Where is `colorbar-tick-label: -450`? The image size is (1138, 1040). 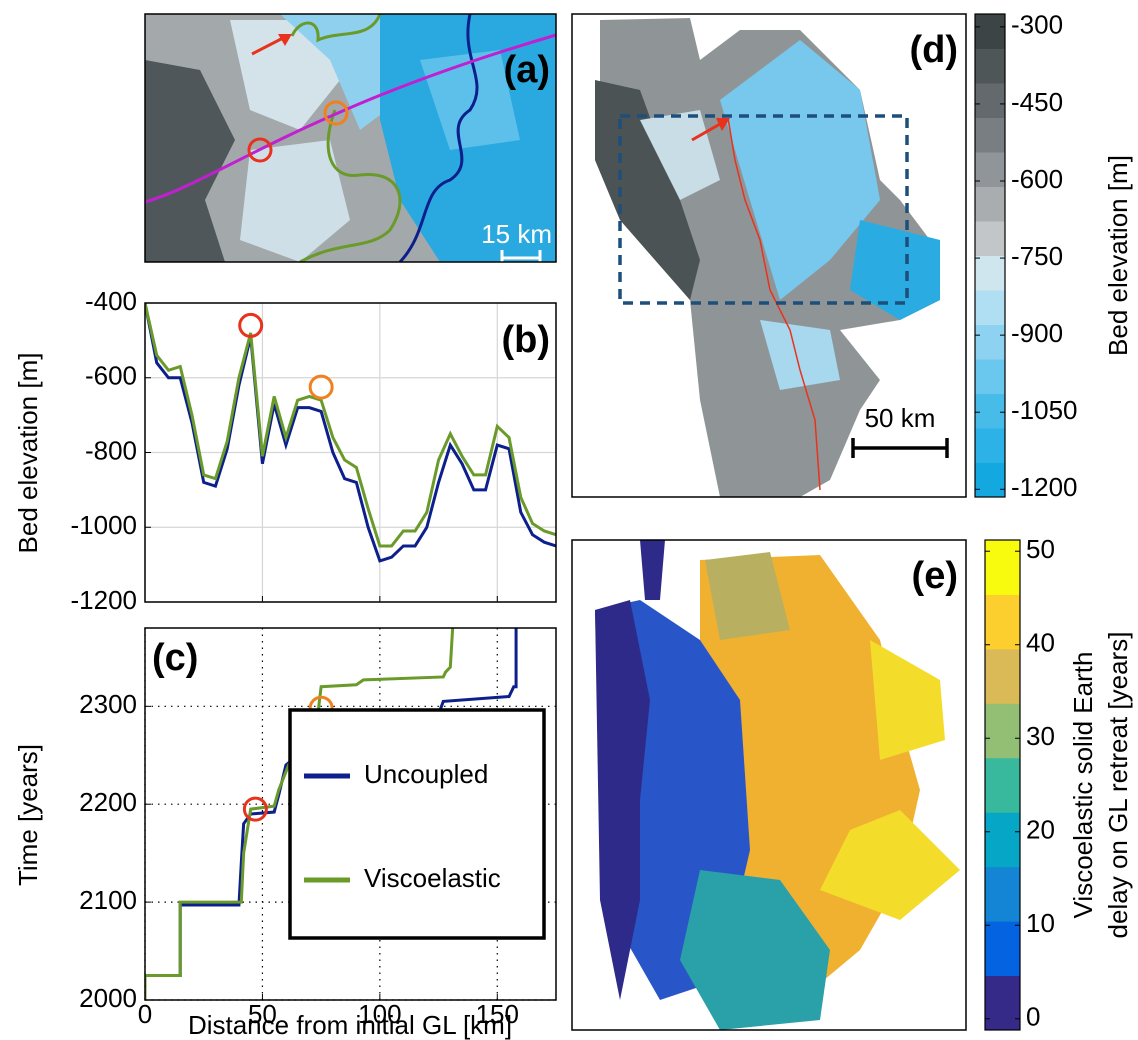 colorbar-tick-label: -450 is located at coordinates (1037, 102).